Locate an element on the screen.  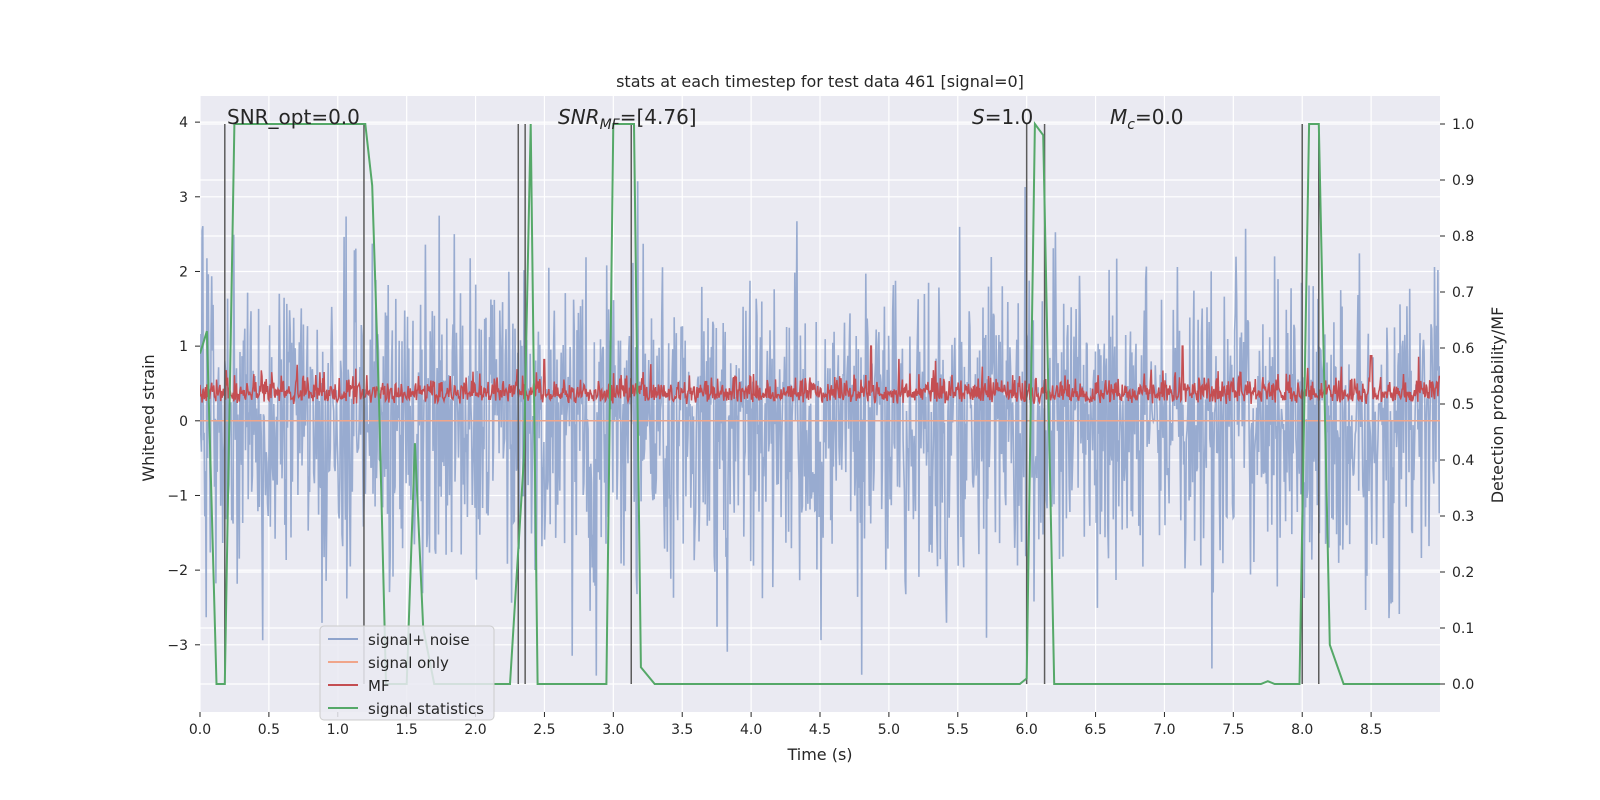
x-tick-label: 4.5 is located at coordinates (820, 730).